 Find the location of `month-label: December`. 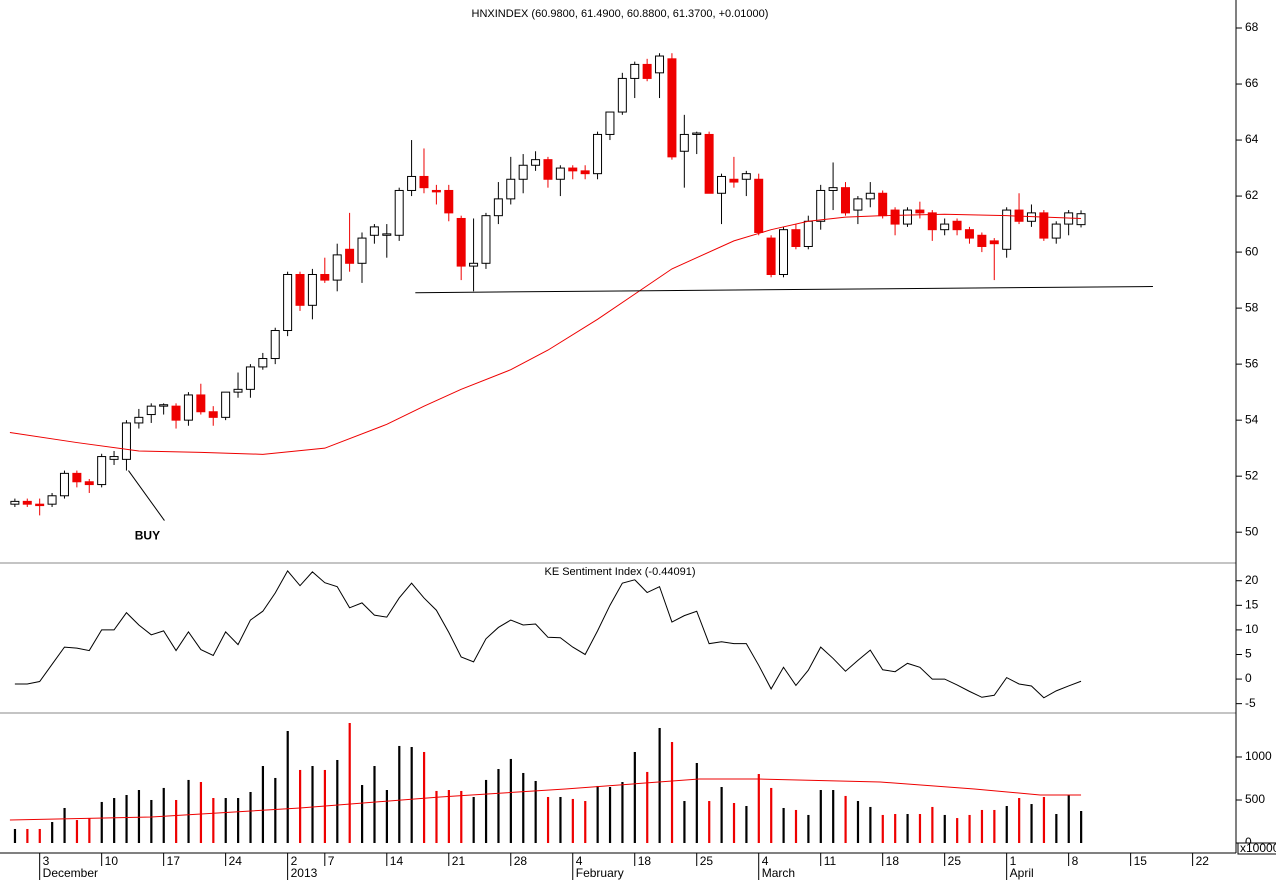

month-label: December is located at coordinates (70, 873).